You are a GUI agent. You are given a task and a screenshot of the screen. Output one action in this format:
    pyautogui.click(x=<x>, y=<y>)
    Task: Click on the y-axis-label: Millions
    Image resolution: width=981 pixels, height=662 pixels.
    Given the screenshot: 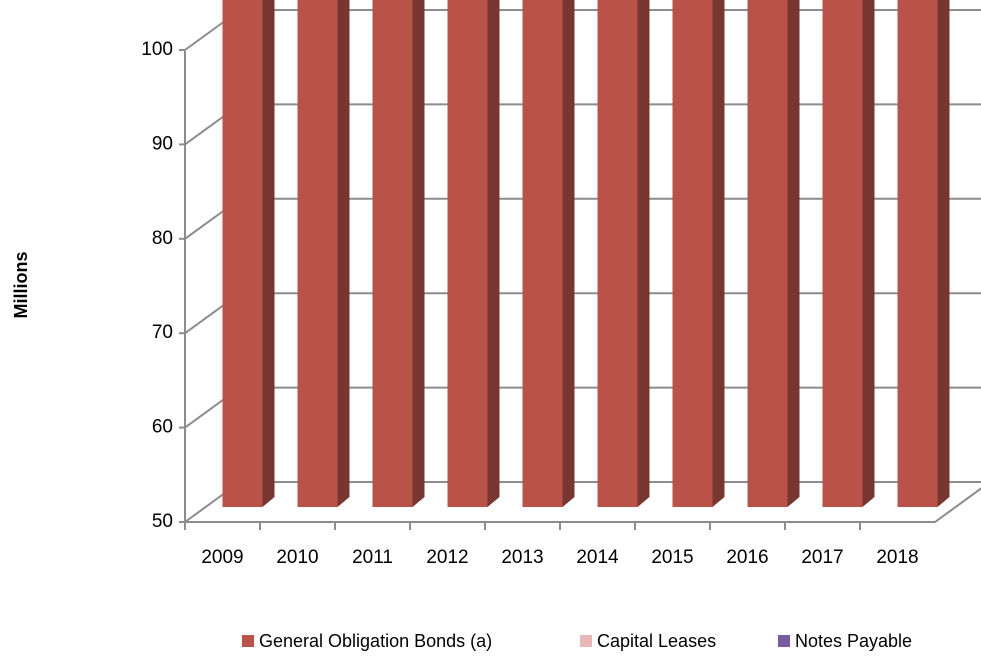 What is the action you would take?
    pyautogui.click(x=21, y=285)
    